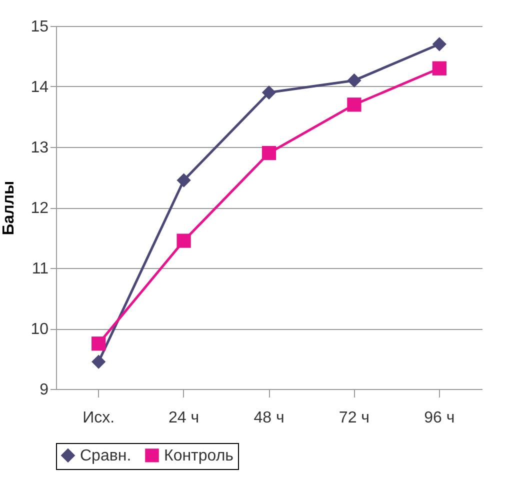 Image resolution: width=523 pixels, height=477 pixels. Describe the element at coordinates (106, 455) in the screenshot. I see `legend-label: Сравн.` at that location.